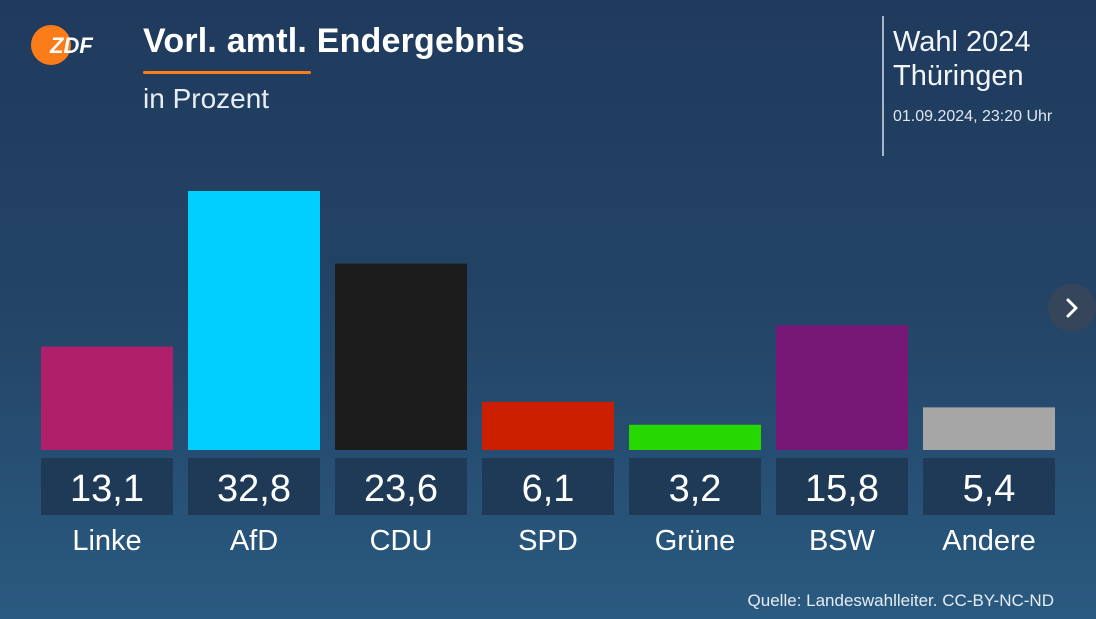 This screenshot has height=619, width=1096. I want to click on category-label: Grüne, so click(695, 541).